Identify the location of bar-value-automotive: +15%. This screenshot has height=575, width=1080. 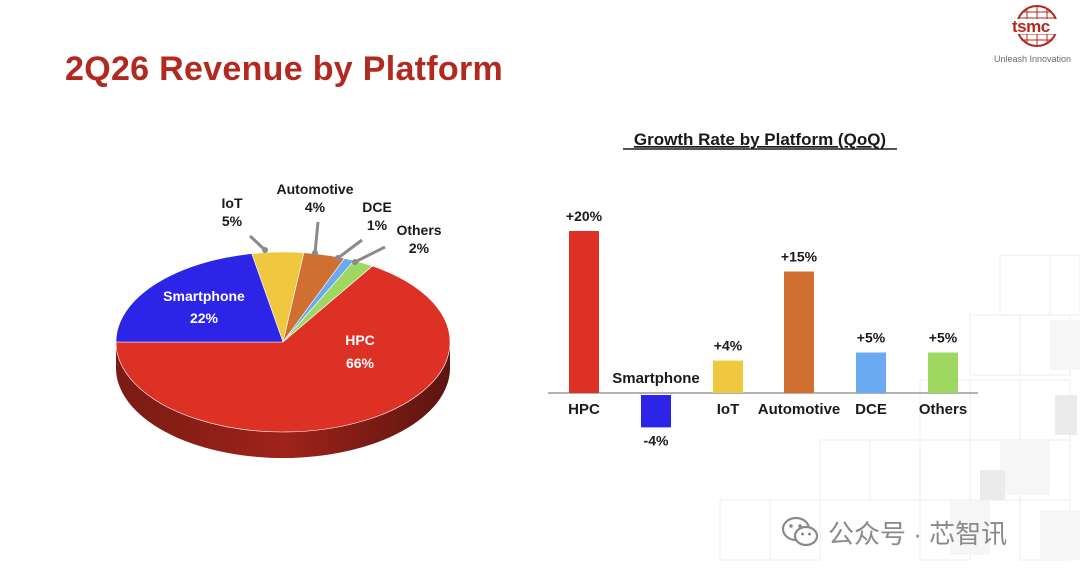
(799, 257).